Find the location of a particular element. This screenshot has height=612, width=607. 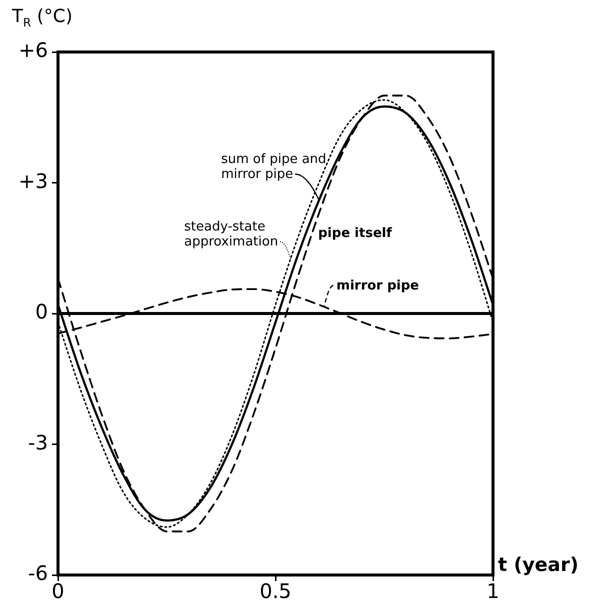

y-tick-label: +3 is located at coordinates (33, 180).